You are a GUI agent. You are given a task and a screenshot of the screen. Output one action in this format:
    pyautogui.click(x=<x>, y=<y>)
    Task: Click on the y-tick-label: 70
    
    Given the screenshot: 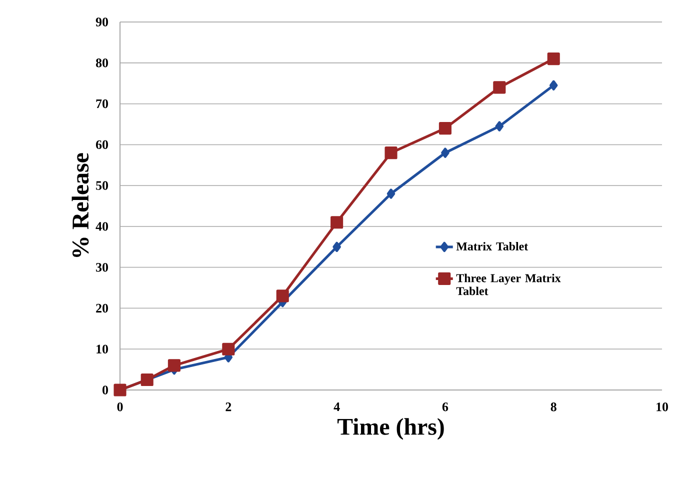 What is the action you would take?
    pyautogui.click(x=102, y=103)
    